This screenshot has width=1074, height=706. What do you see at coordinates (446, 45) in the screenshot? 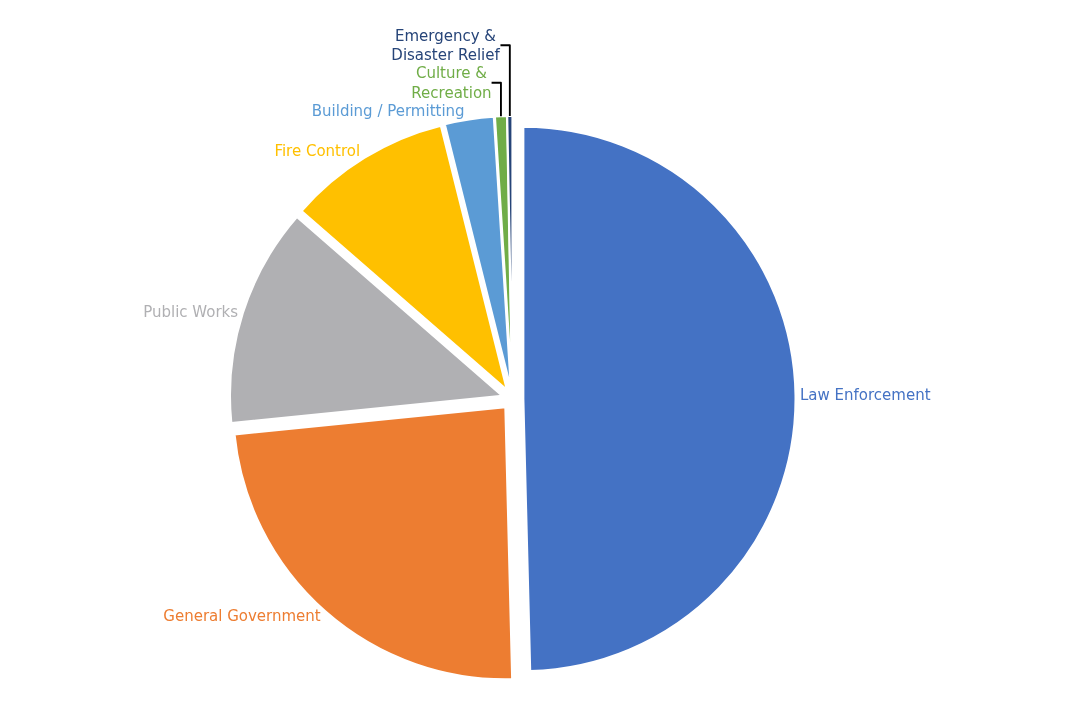
I see `slice-label: Emergency & Disaster Relief` at bounding box center [446, 45].